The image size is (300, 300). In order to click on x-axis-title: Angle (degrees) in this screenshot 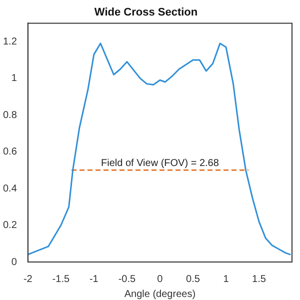, I will do `click(160, 294)`.